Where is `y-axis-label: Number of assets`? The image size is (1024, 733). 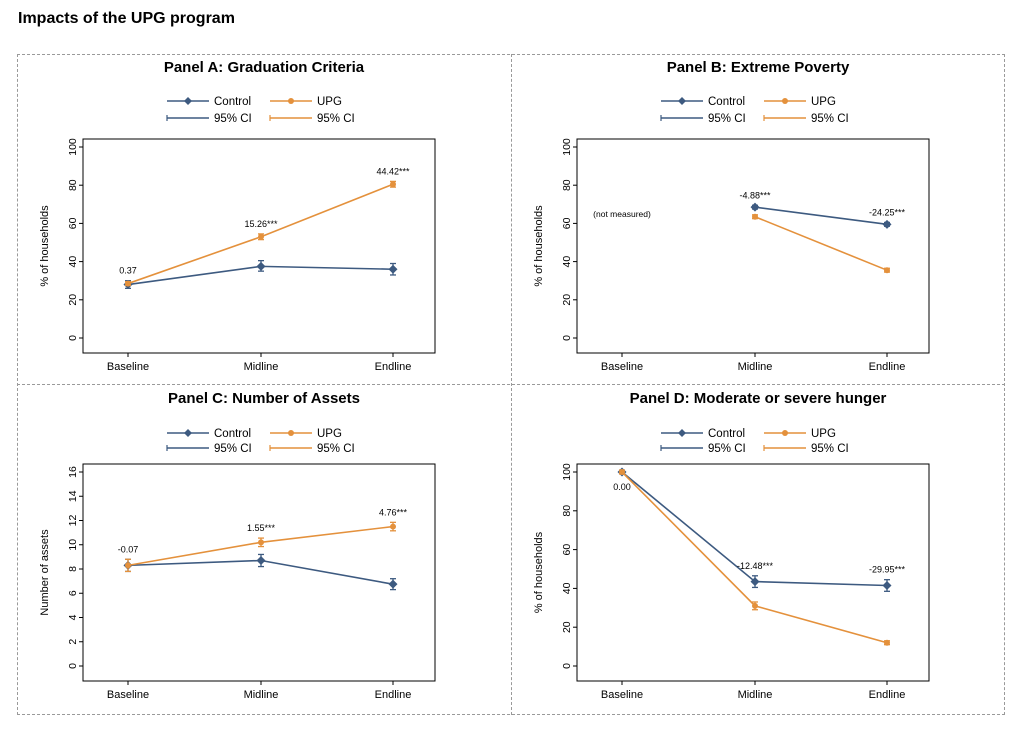 y-axis-label: Number of assets is located at coordinates (45, 572).